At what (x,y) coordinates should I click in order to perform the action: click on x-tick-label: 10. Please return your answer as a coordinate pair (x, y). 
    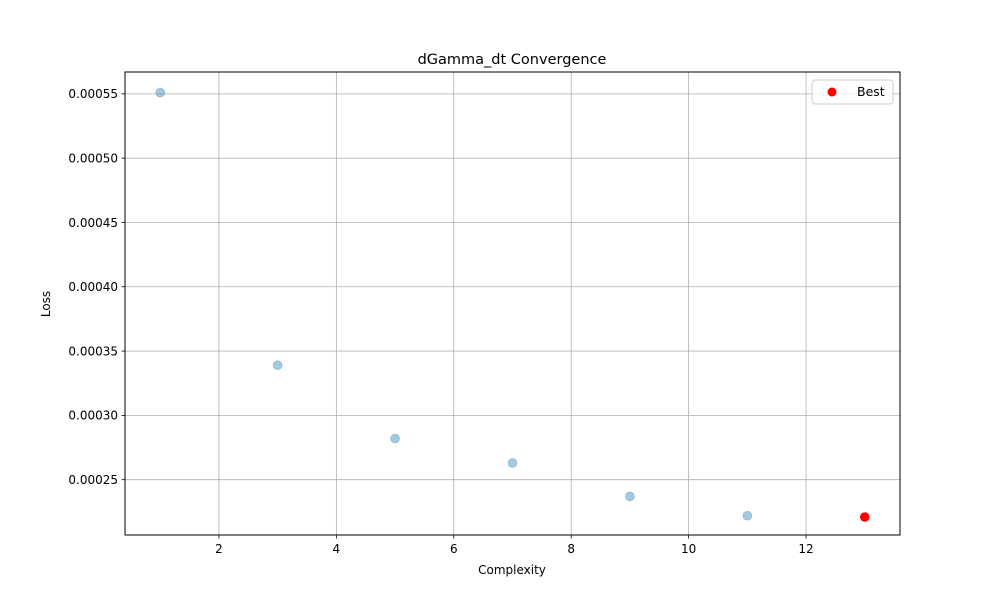
    Looking at the image, I should click on (688, 549).